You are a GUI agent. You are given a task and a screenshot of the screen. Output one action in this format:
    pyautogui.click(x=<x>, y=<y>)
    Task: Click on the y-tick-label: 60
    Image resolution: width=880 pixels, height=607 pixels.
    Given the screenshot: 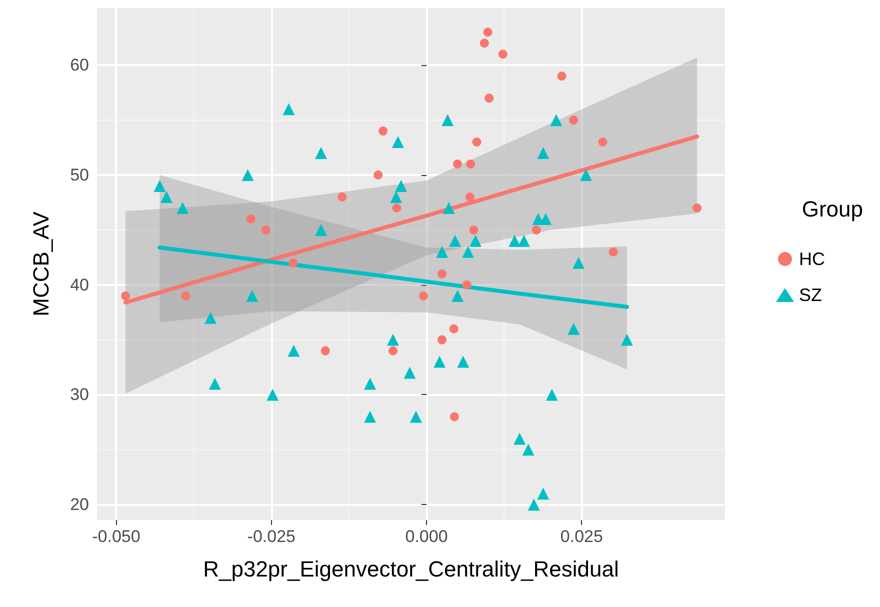 What is the action you would take?
    pyautogui.click(x=79, y=65)
    